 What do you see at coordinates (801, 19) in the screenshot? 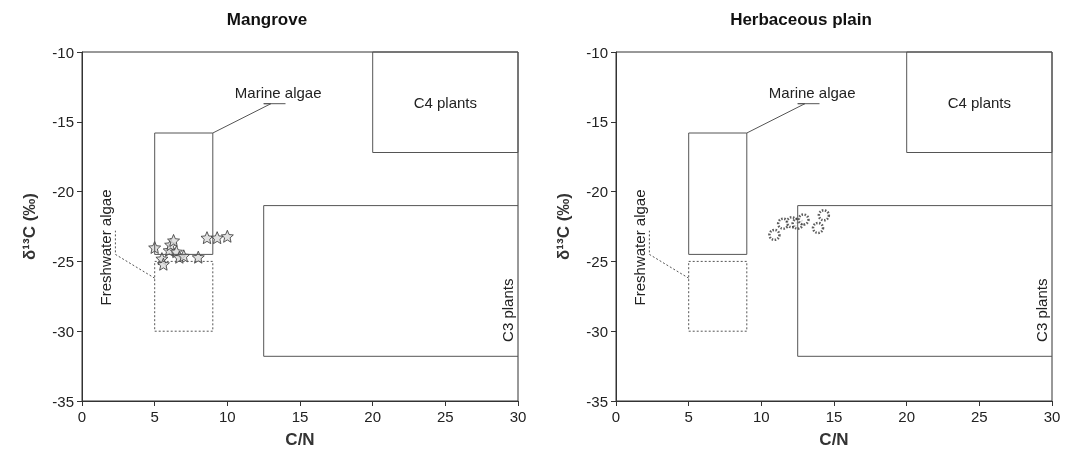
I see `chart-title: Herbaceous plain` at bounding box center [801, 19].